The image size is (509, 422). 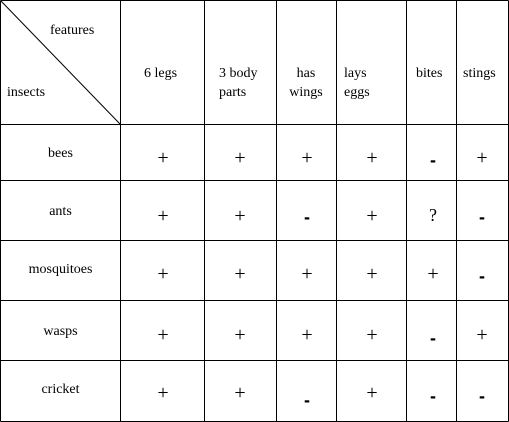 I want to click on corner-insects-label: insects, so click(x=26, y=92).